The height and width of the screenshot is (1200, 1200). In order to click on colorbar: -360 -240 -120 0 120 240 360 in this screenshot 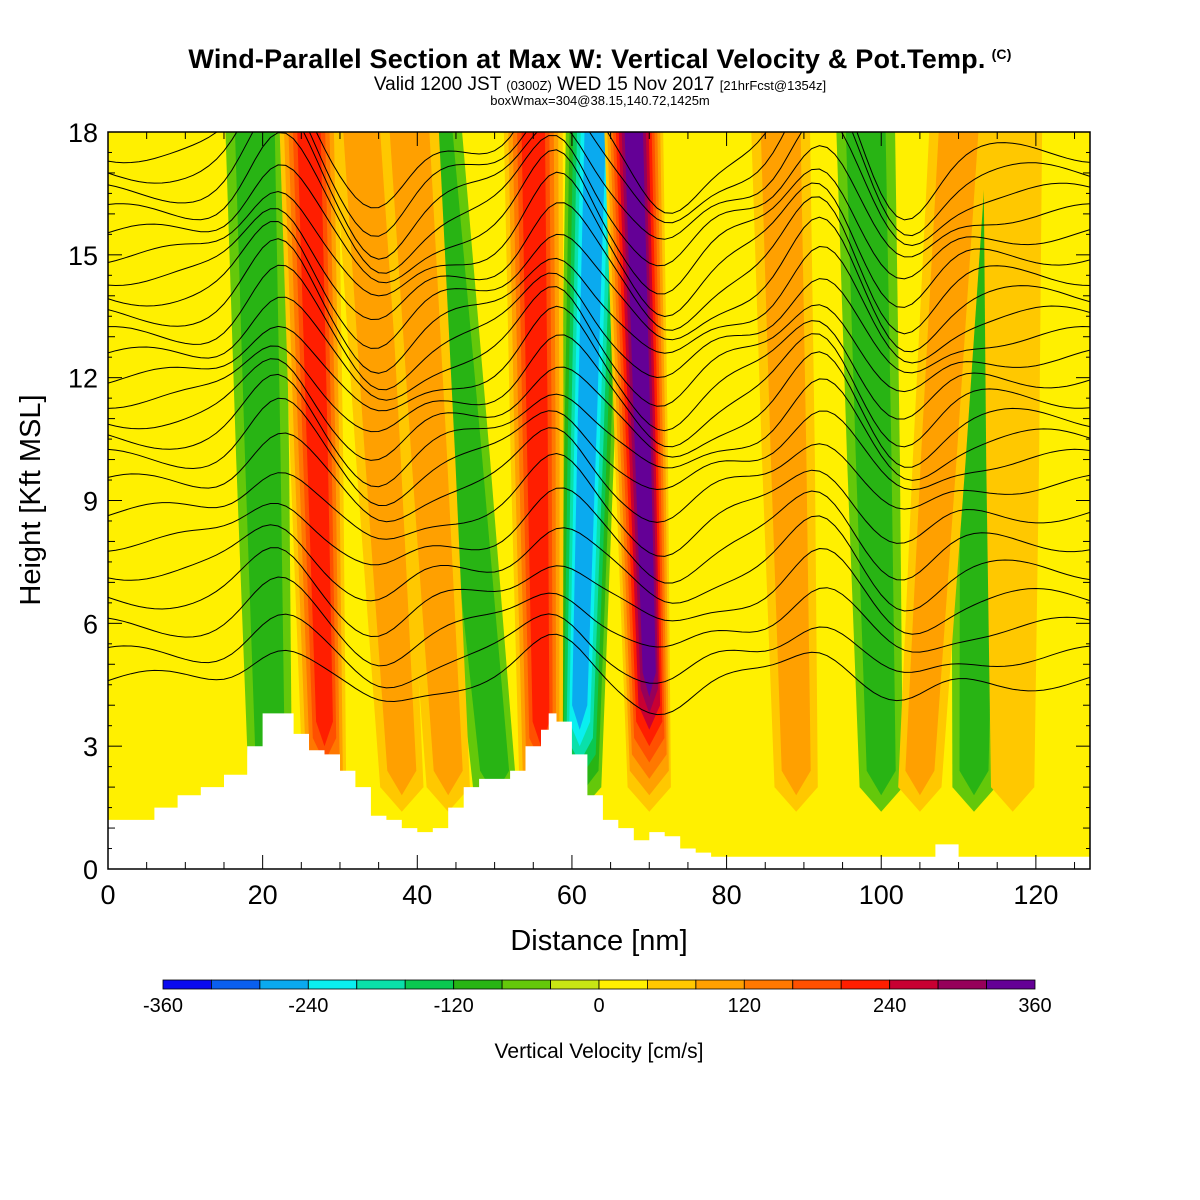, I will do `click(597, 998)`.